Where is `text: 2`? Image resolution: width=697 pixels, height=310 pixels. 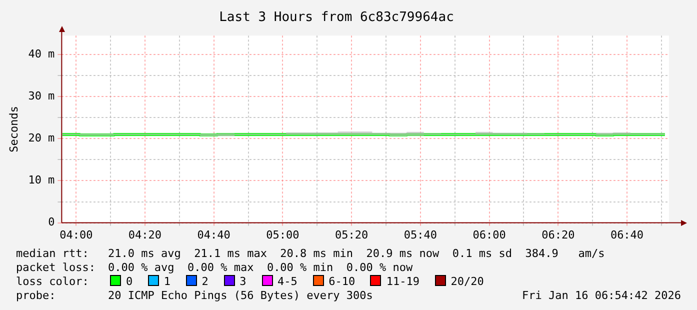 text: 2 is located at coordinates (206, 281).